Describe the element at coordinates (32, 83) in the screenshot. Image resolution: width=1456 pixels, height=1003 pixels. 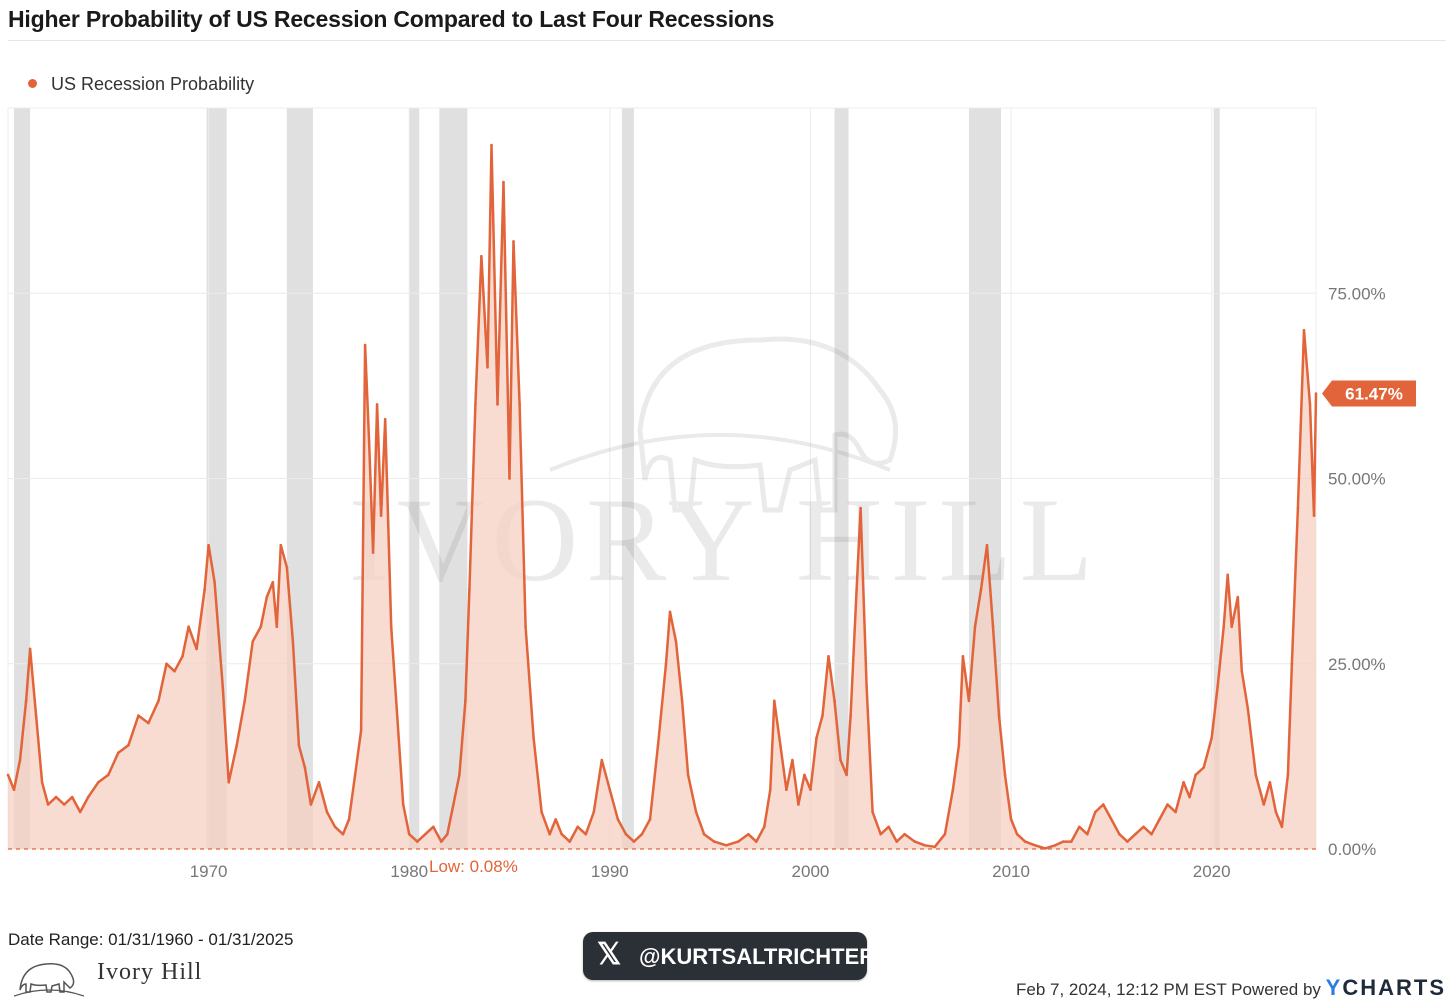
I see `legend-dot-icon` at that location.